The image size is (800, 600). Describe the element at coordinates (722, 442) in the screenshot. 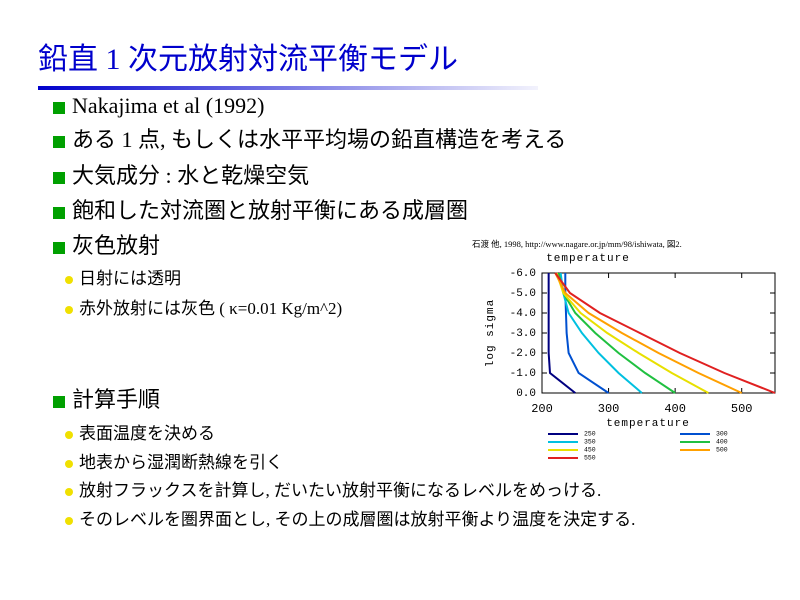

I see `legend-label: 400` at that location.